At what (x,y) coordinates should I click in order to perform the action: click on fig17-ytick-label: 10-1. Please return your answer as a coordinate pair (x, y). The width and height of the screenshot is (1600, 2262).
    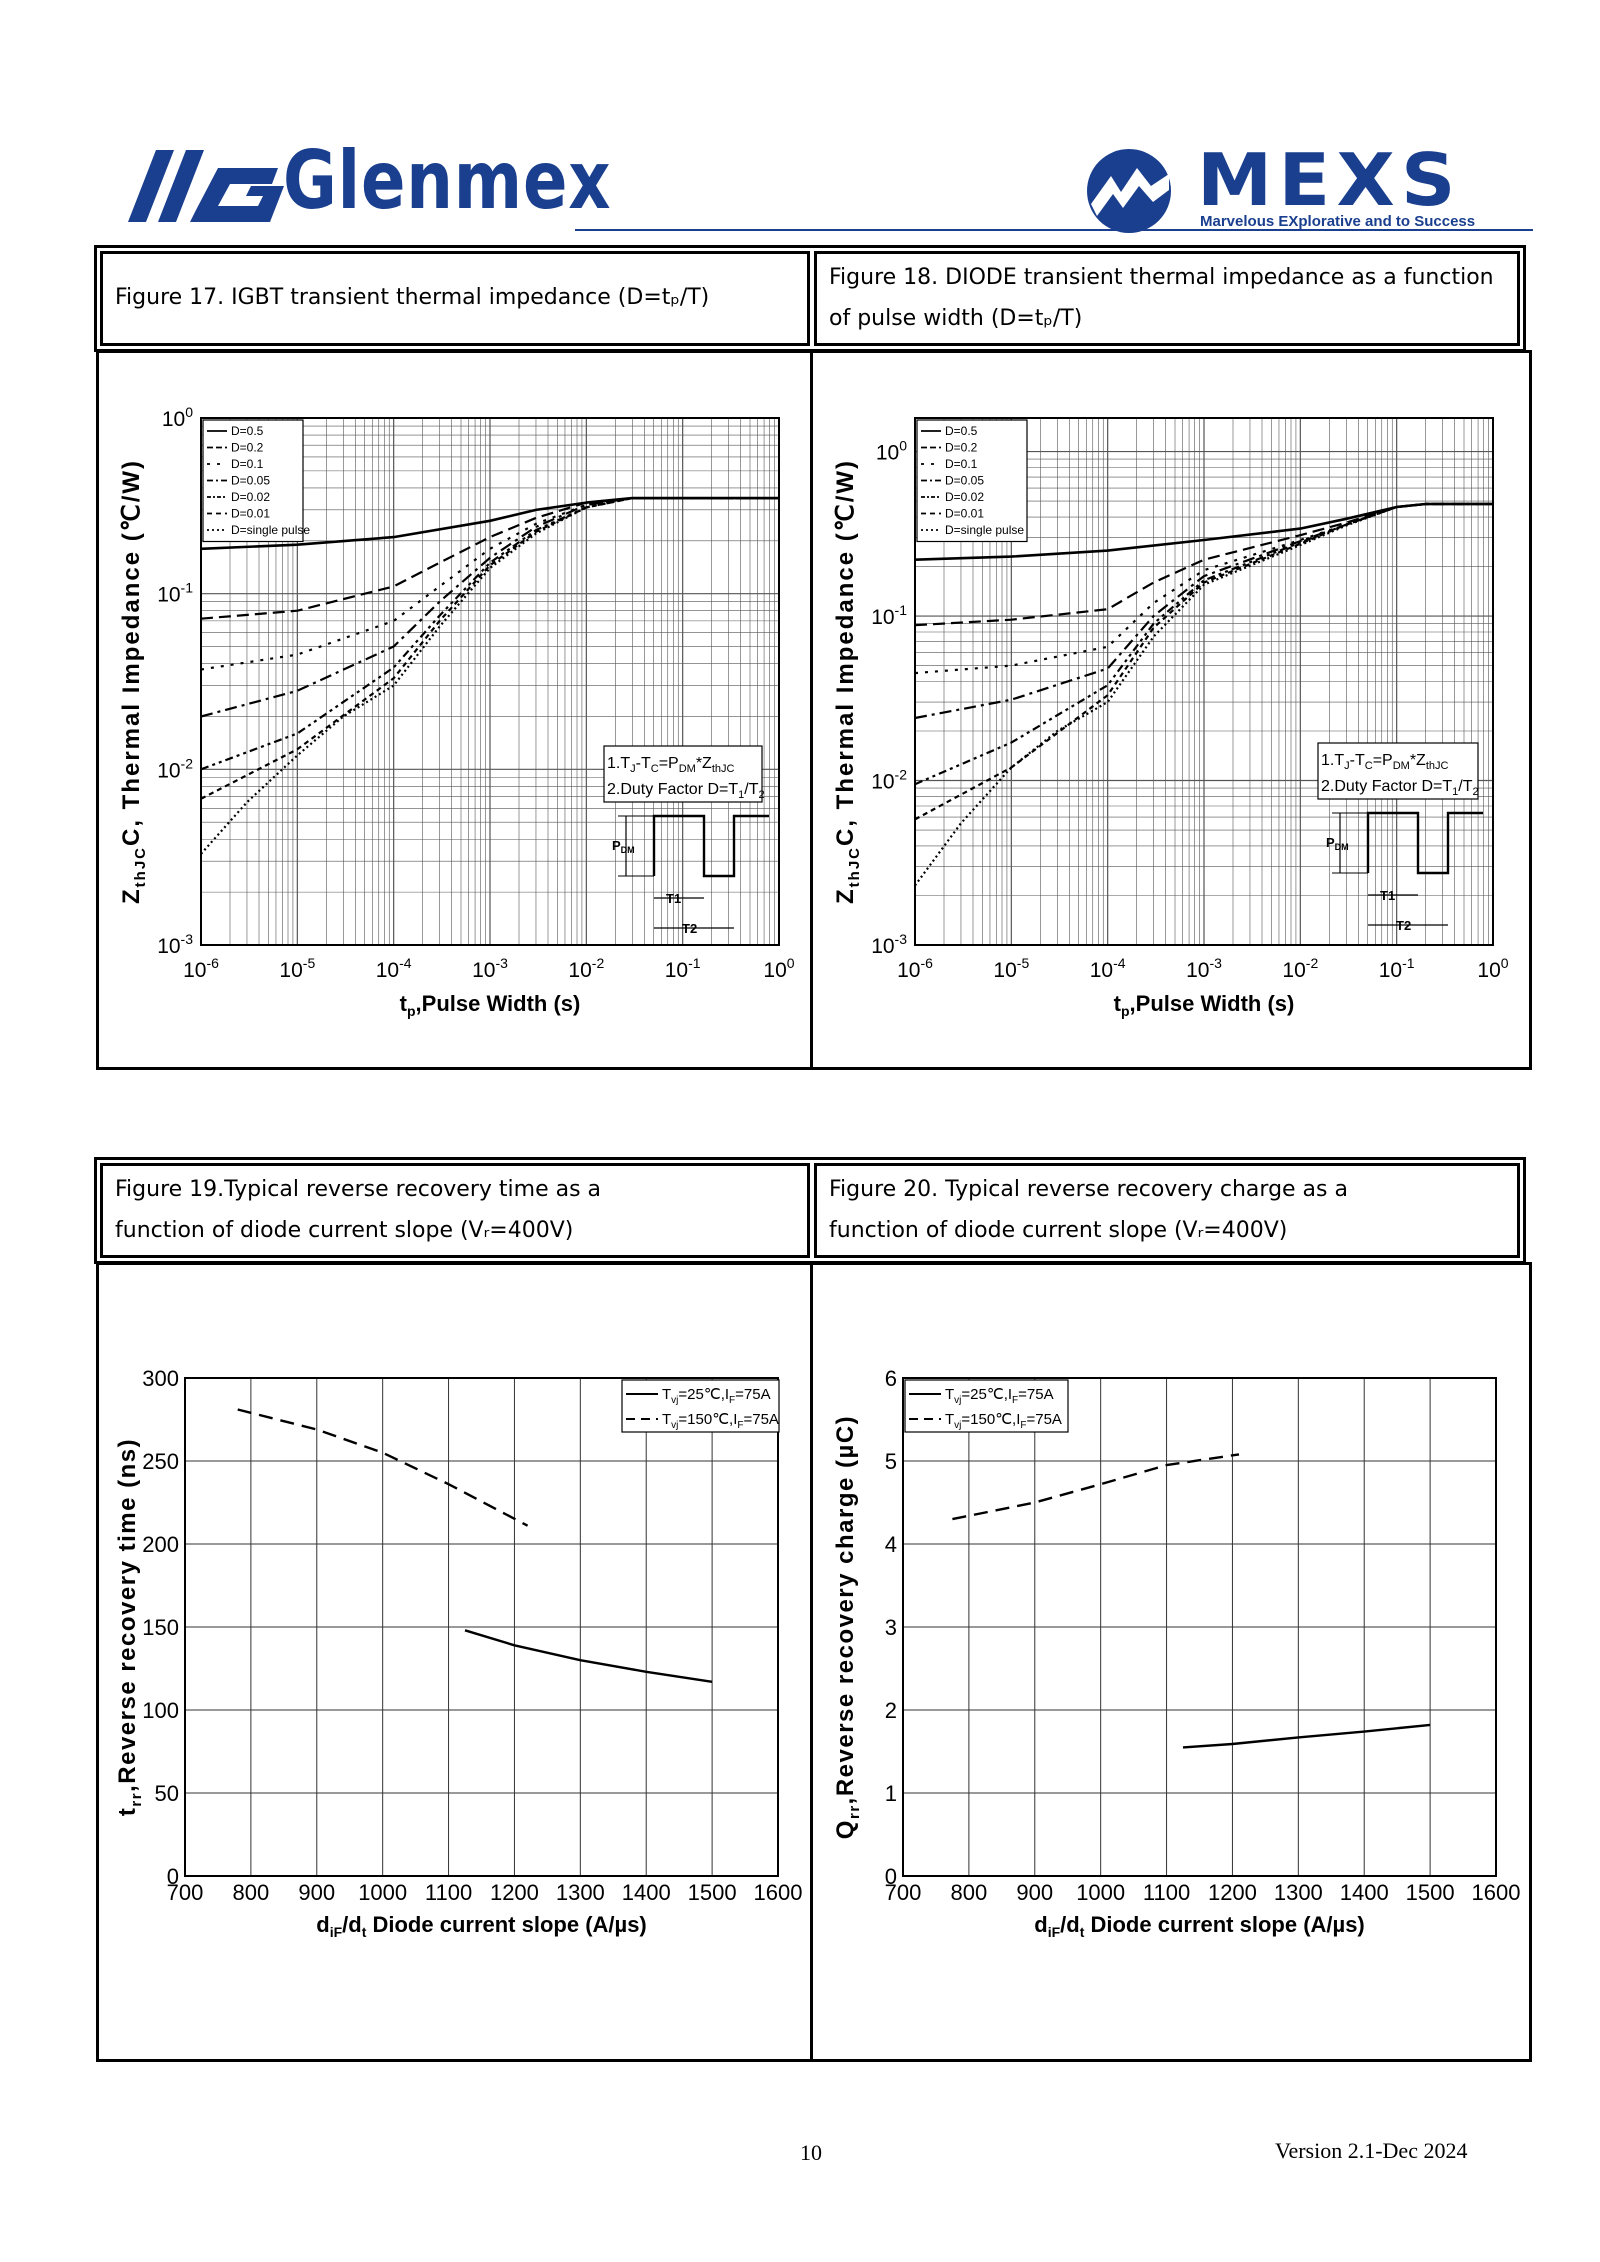
    Looking at the image, I should click on (175, 593).